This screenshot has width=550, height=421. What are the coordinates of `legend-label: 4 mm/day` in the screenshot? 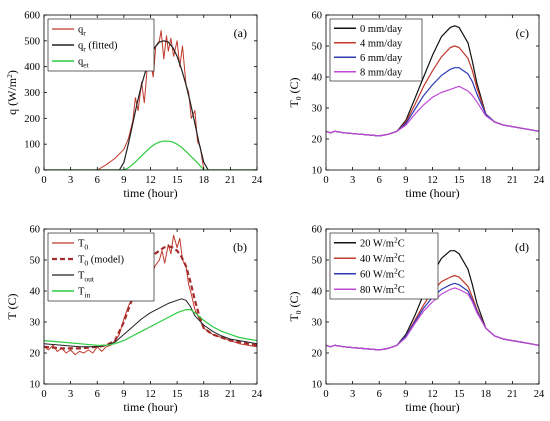 It's located at (381, 43).